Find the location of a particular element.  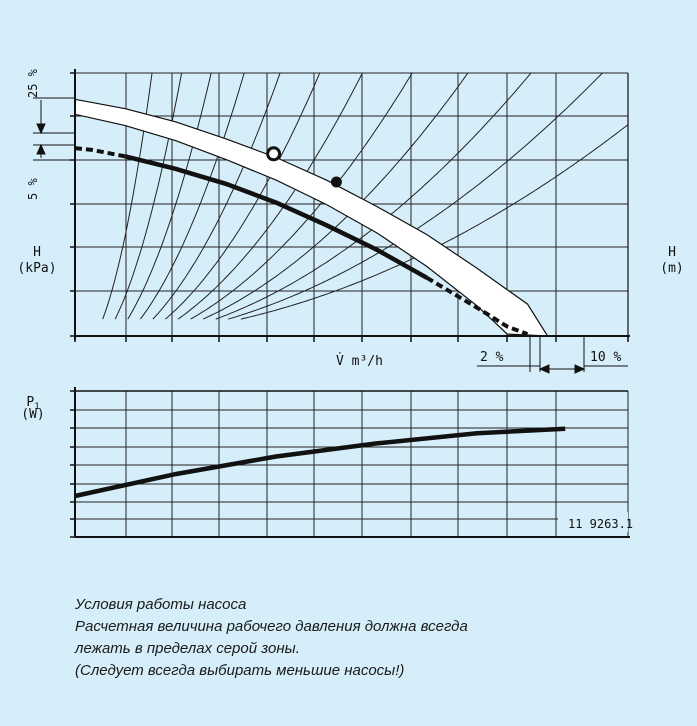

tolerance-10-label: 10 % is located at coordinates (605, 357).